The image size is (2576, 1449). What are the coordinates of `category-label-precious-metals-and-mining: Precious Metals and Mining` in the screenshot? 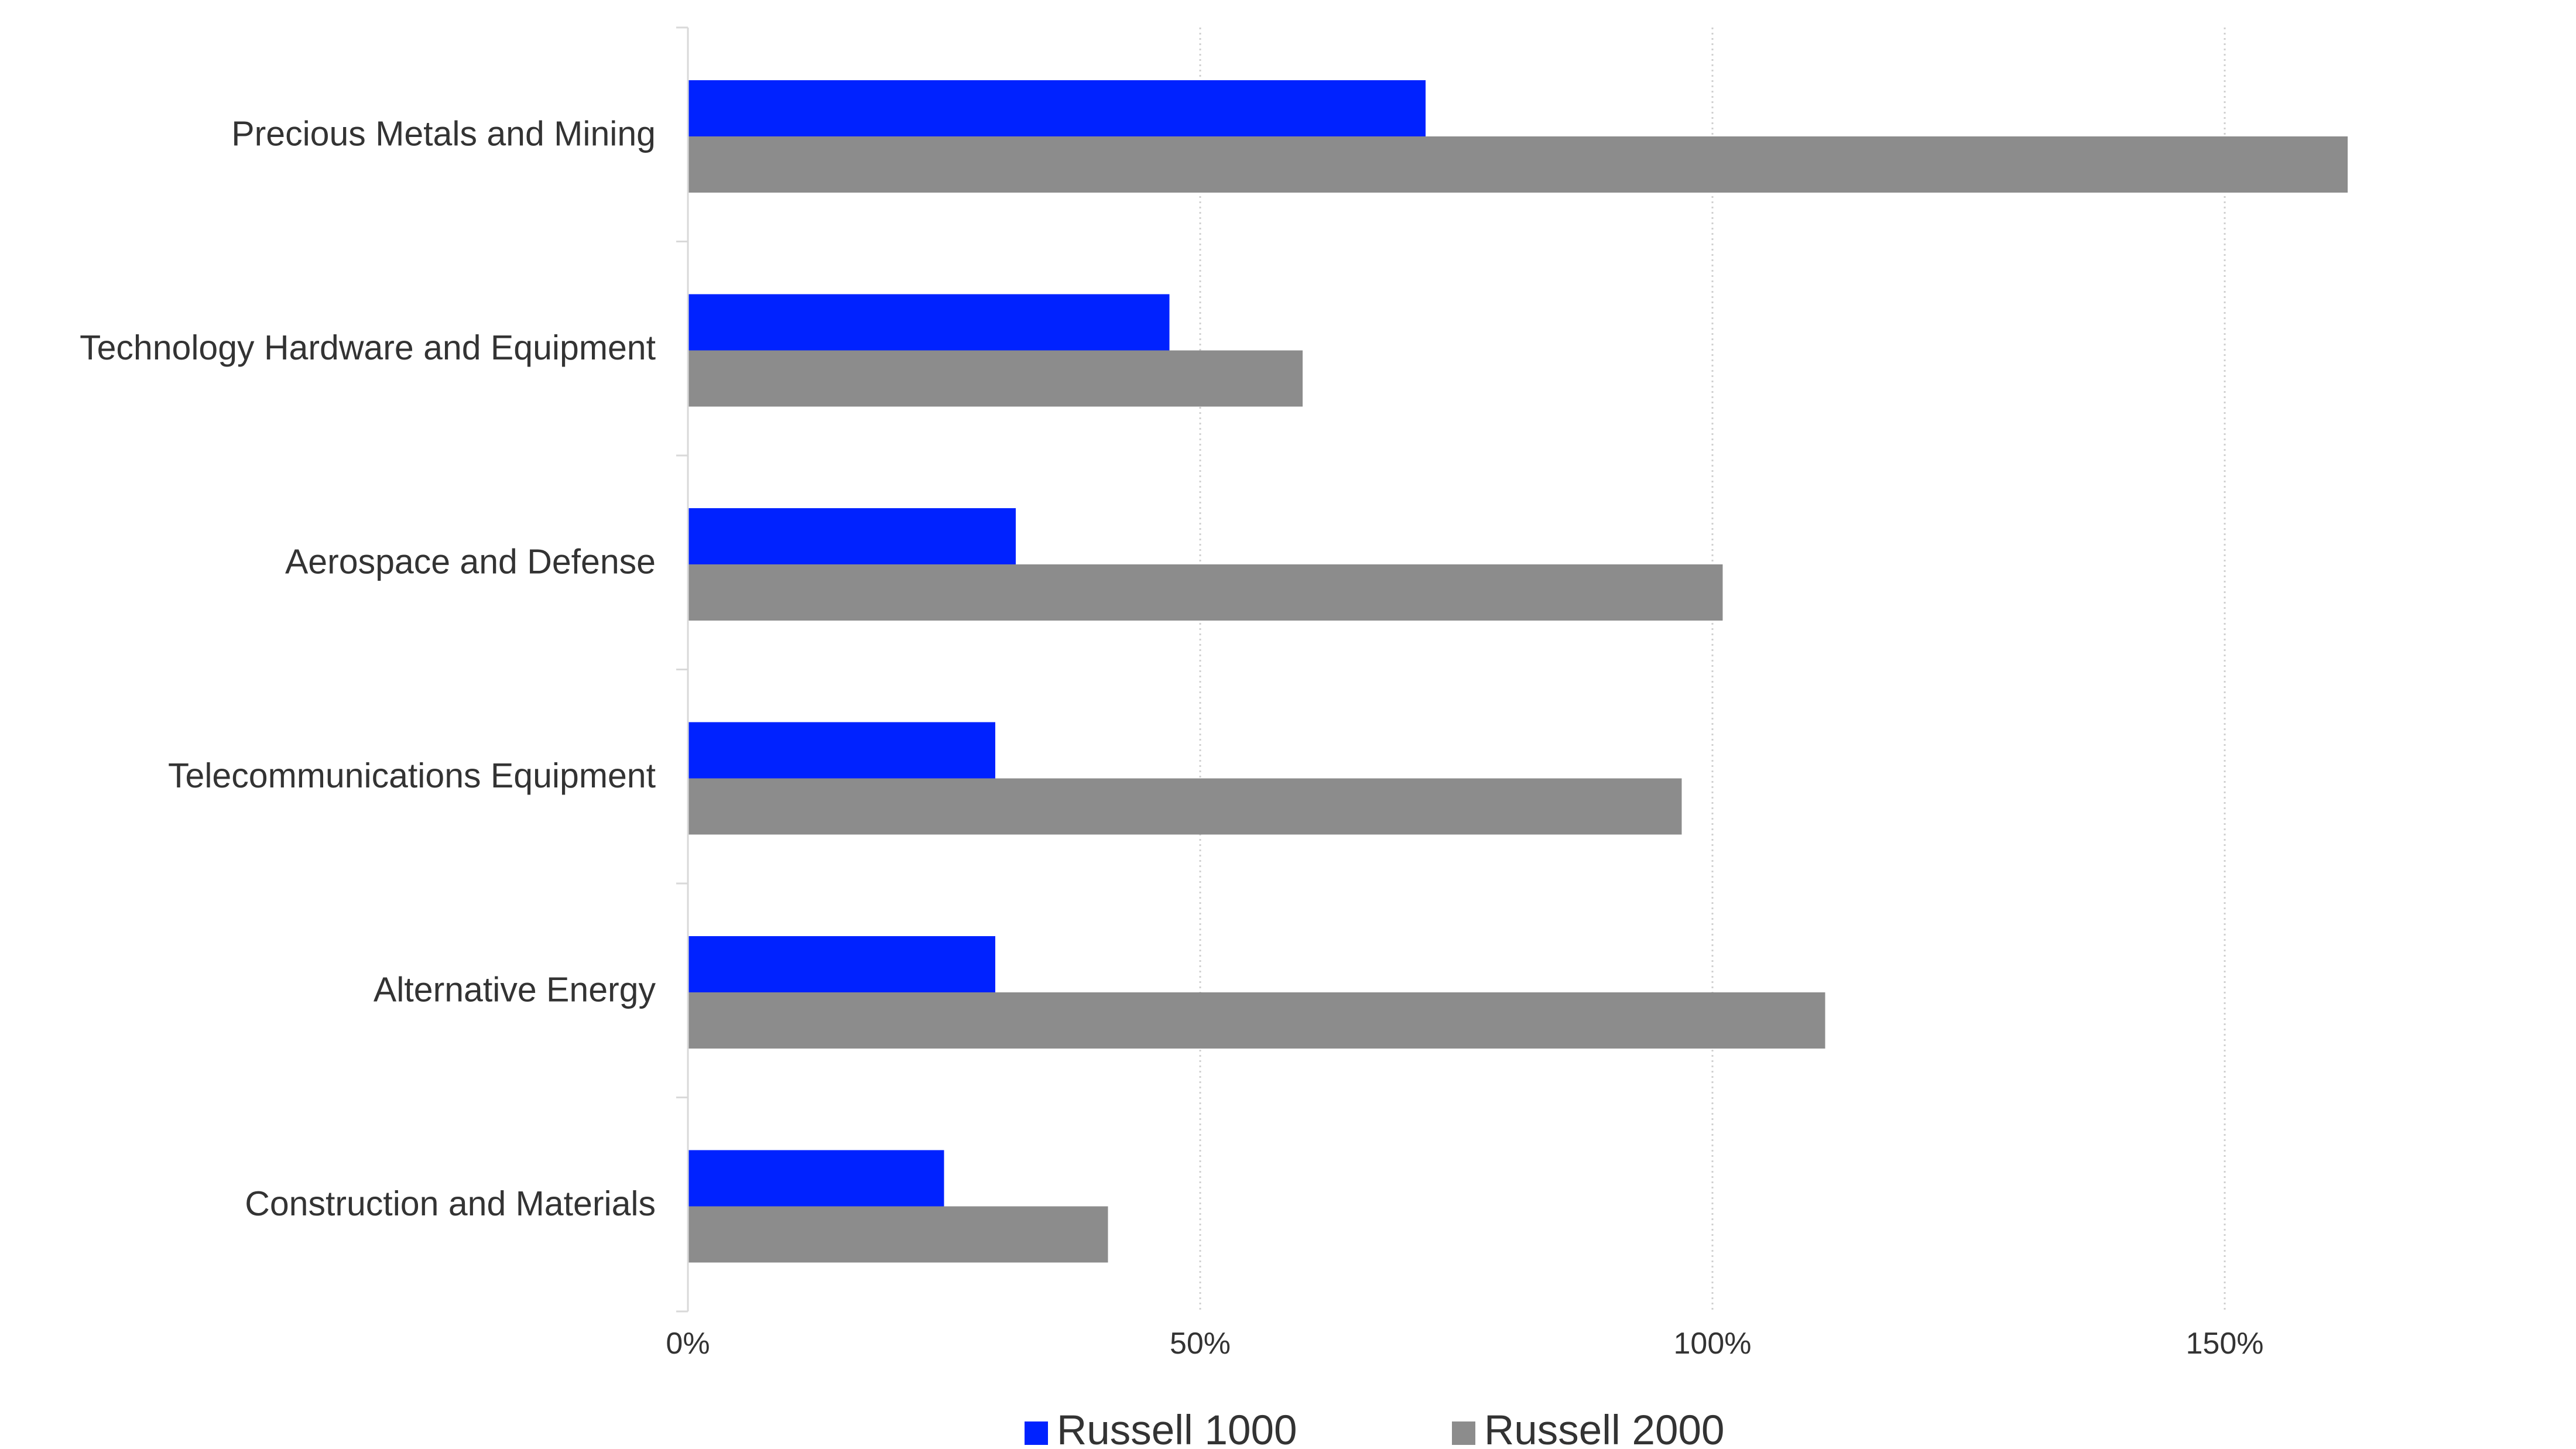 It's located at (443, 134).